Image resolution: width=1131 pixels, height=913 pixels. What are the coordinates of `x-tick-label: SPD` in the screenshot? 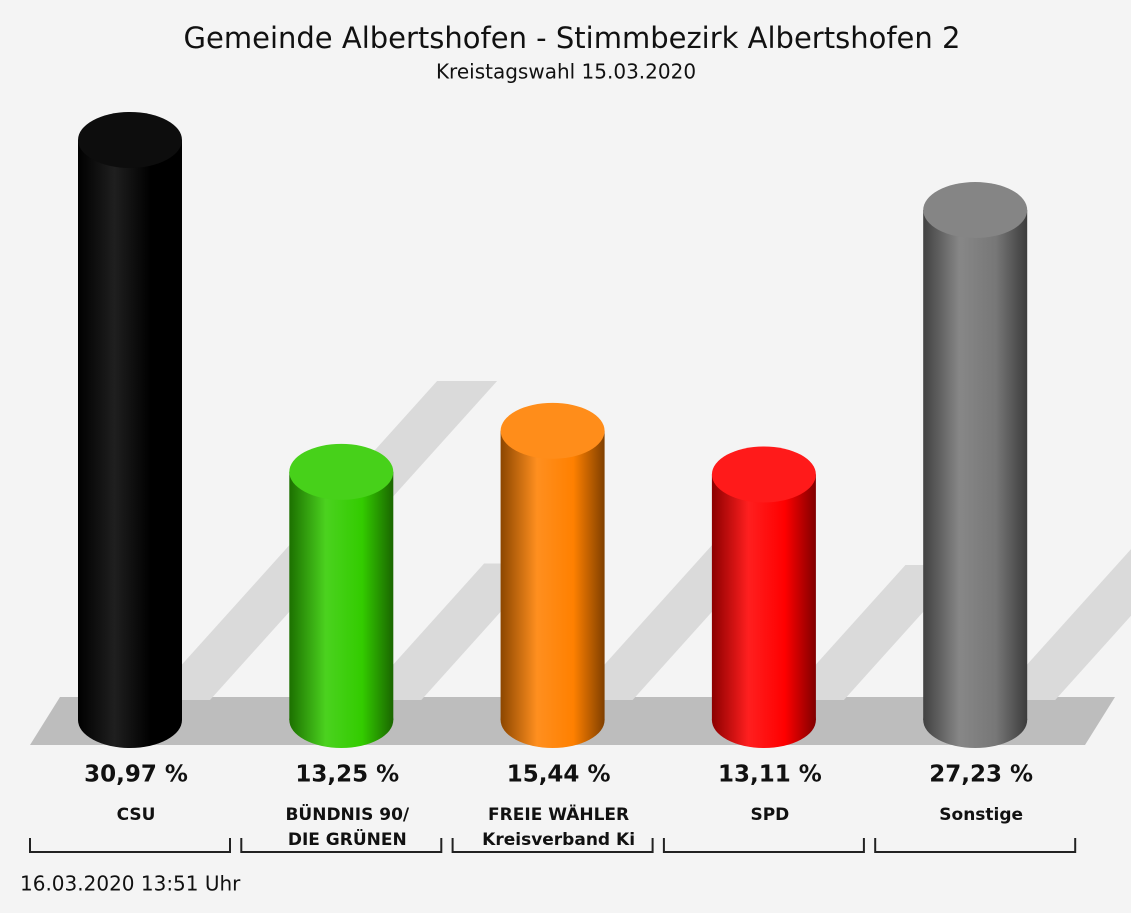 It's located at (770, 815).